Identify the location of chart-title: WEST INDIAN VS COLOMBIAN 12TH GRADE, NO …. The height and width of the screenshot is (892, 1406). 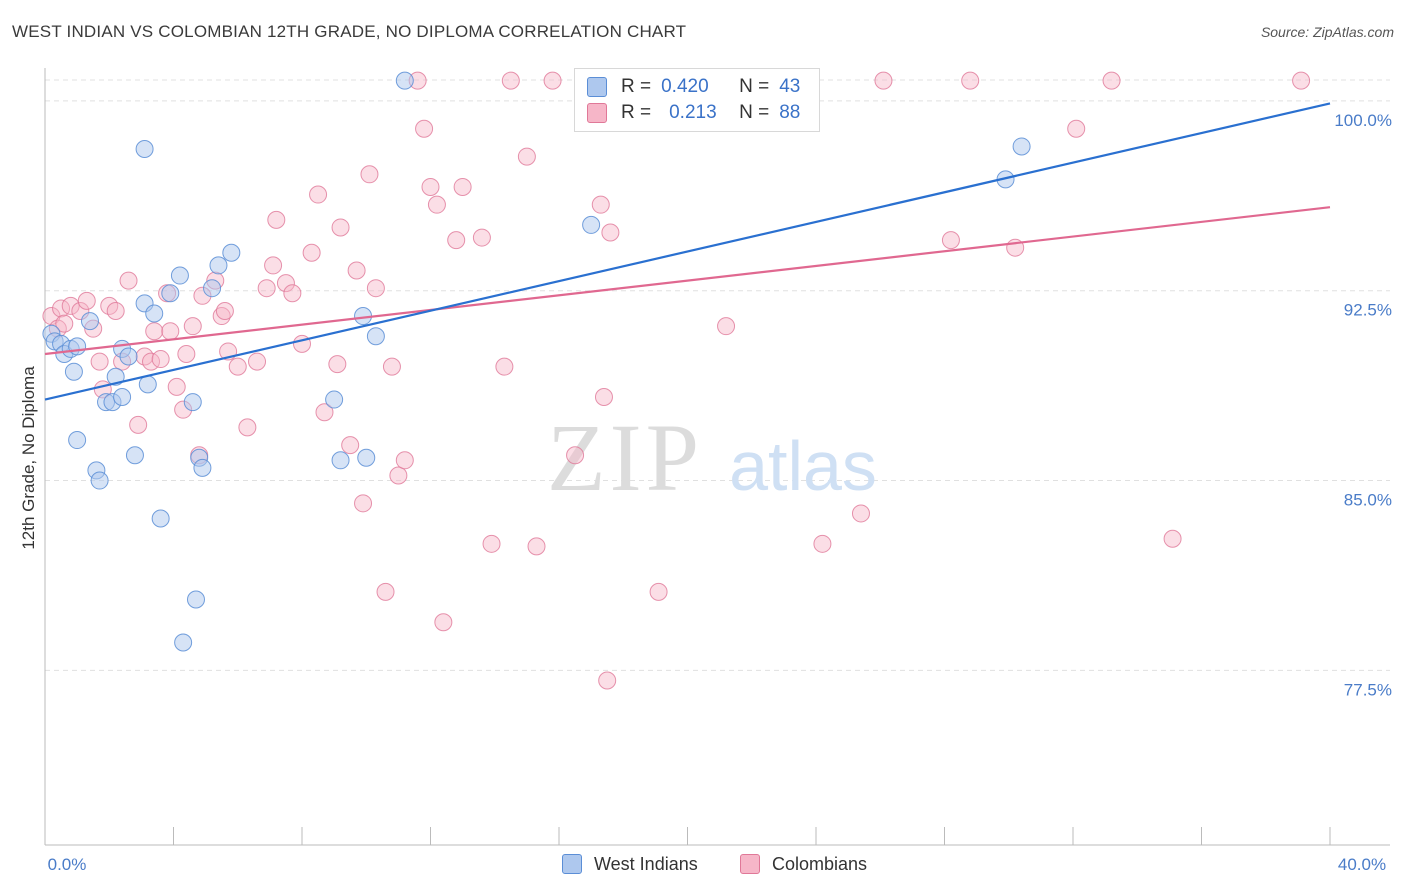
(349, 31).